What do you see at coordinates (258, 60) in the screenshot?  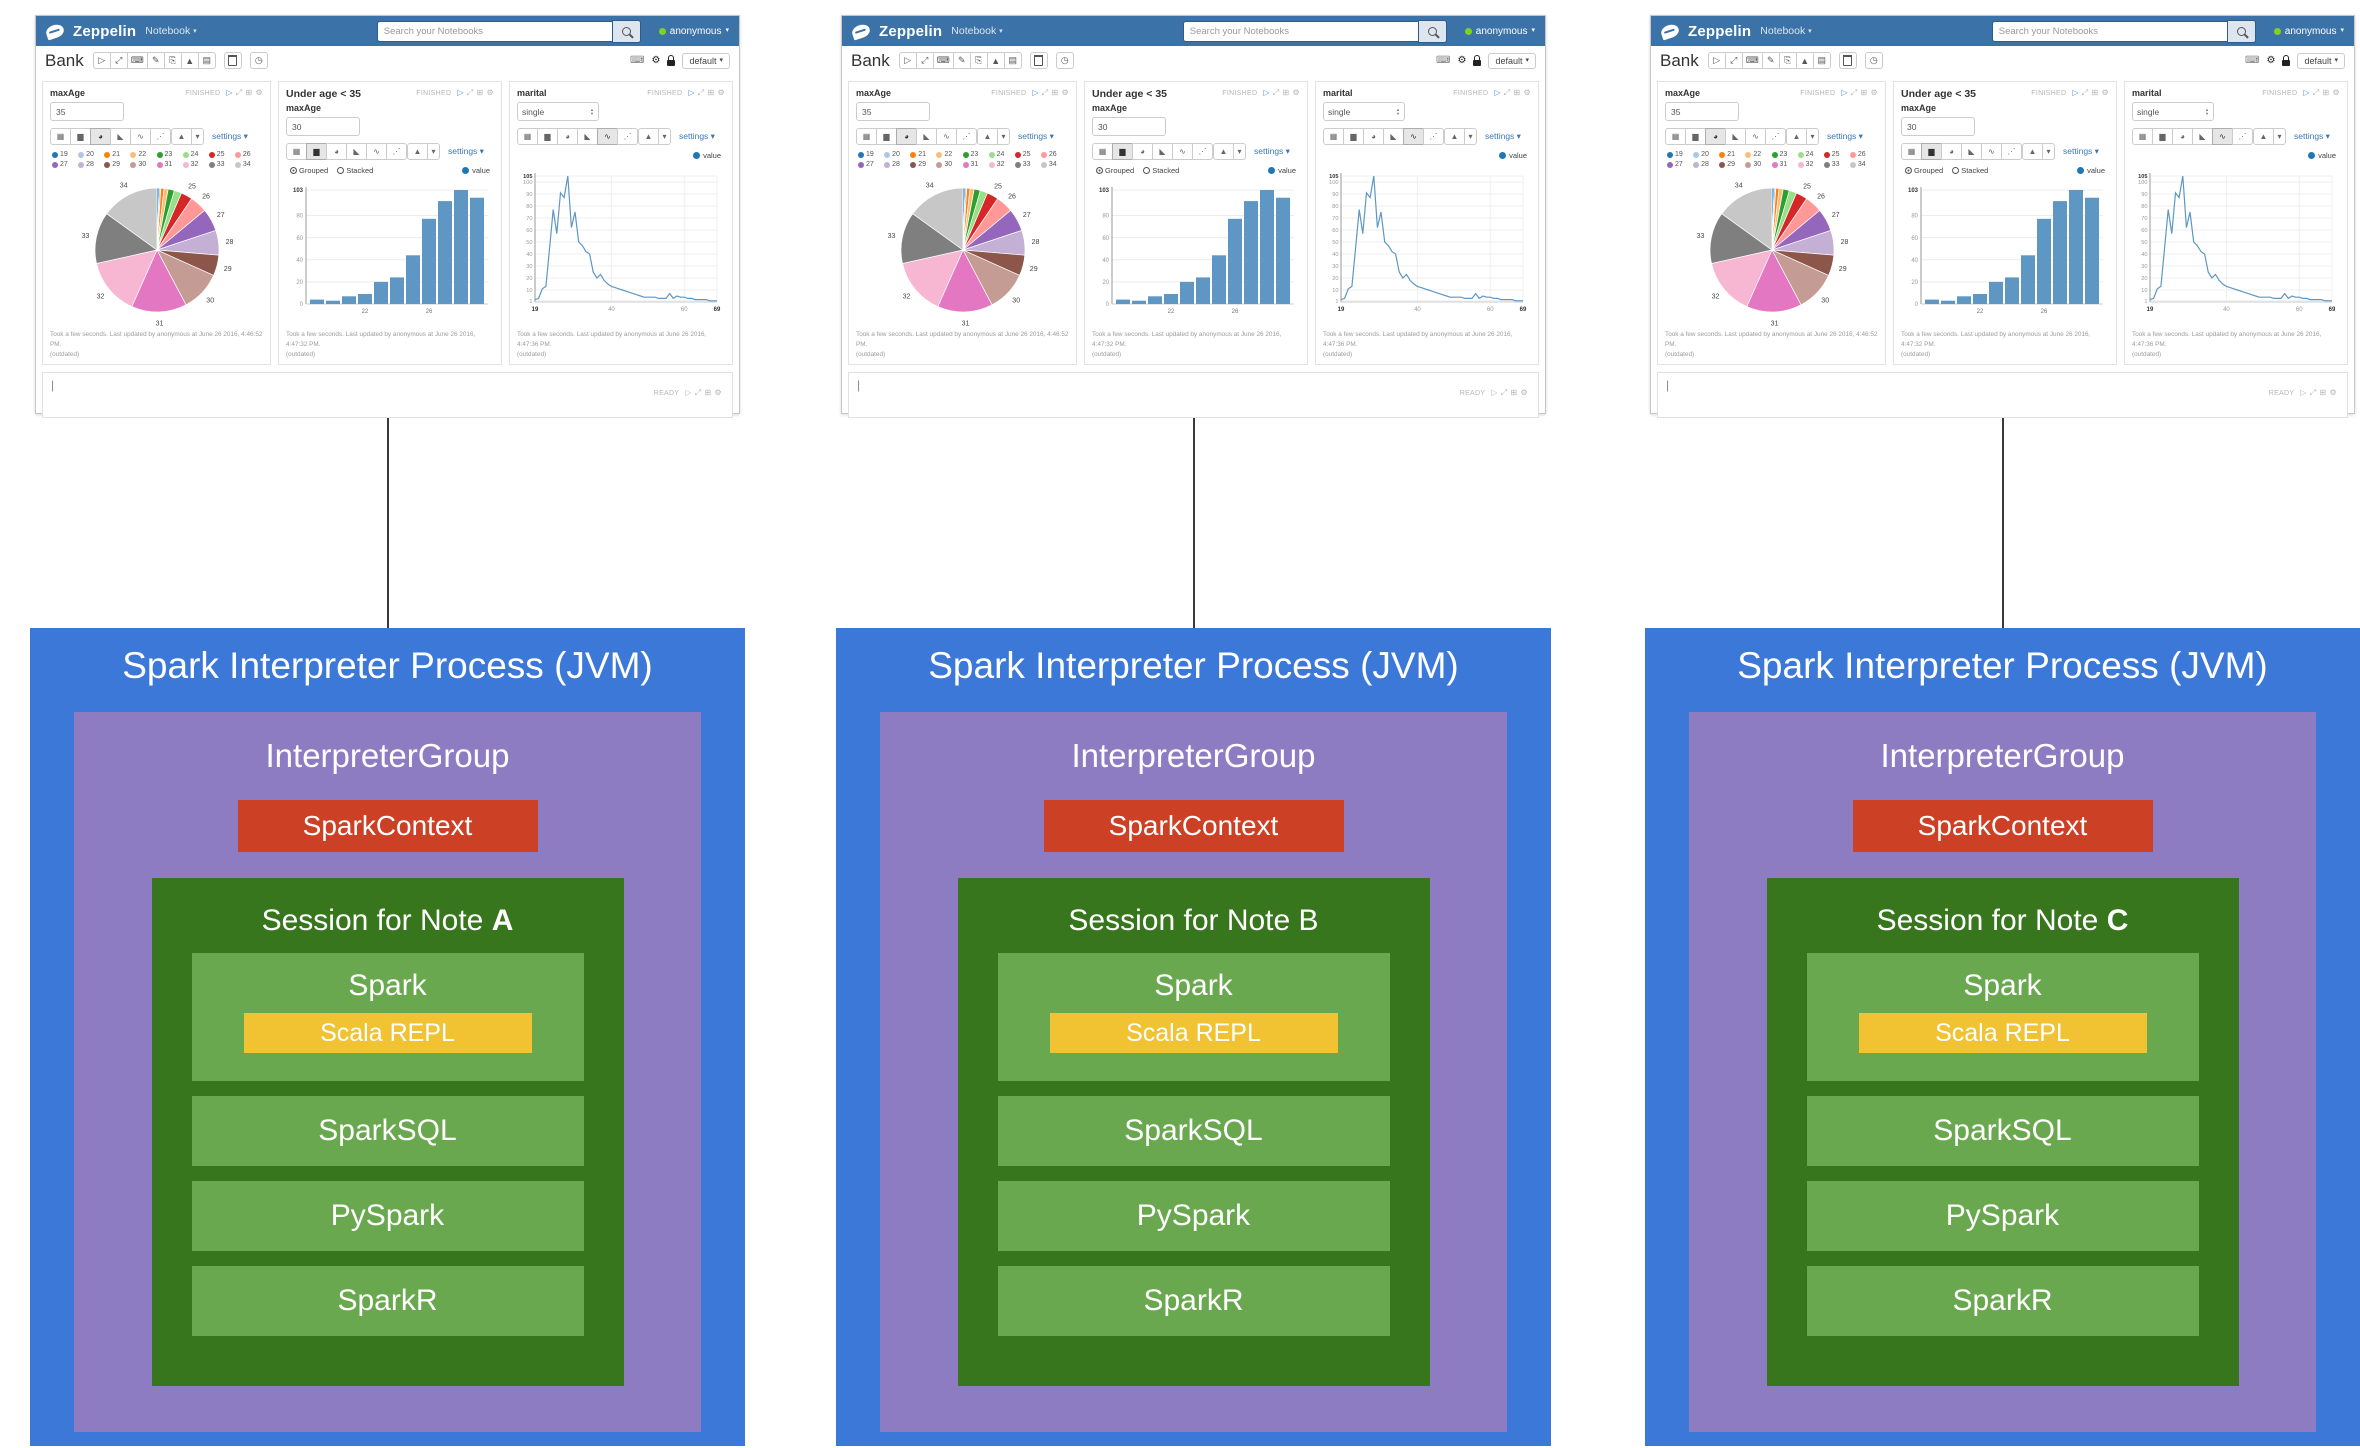 I see `cron-clock-icon: ◷` at bounding box center [258, 60].